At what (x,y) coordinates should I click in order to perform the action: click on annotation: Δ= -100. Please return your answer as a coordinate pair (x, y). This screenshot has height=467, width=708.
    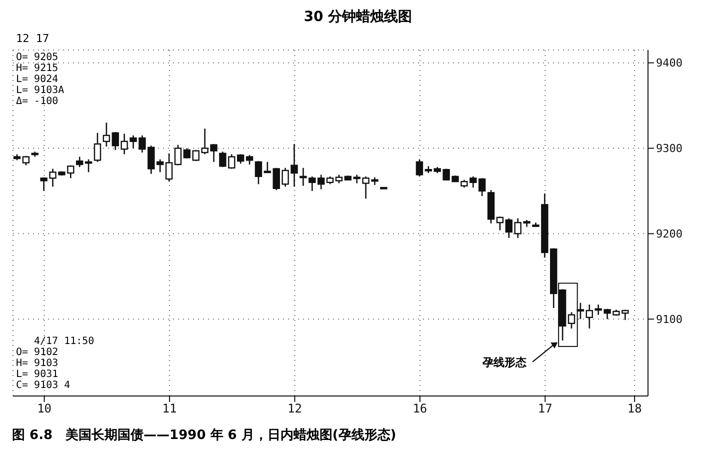
    Looking at the image, I should click on (38, 101).